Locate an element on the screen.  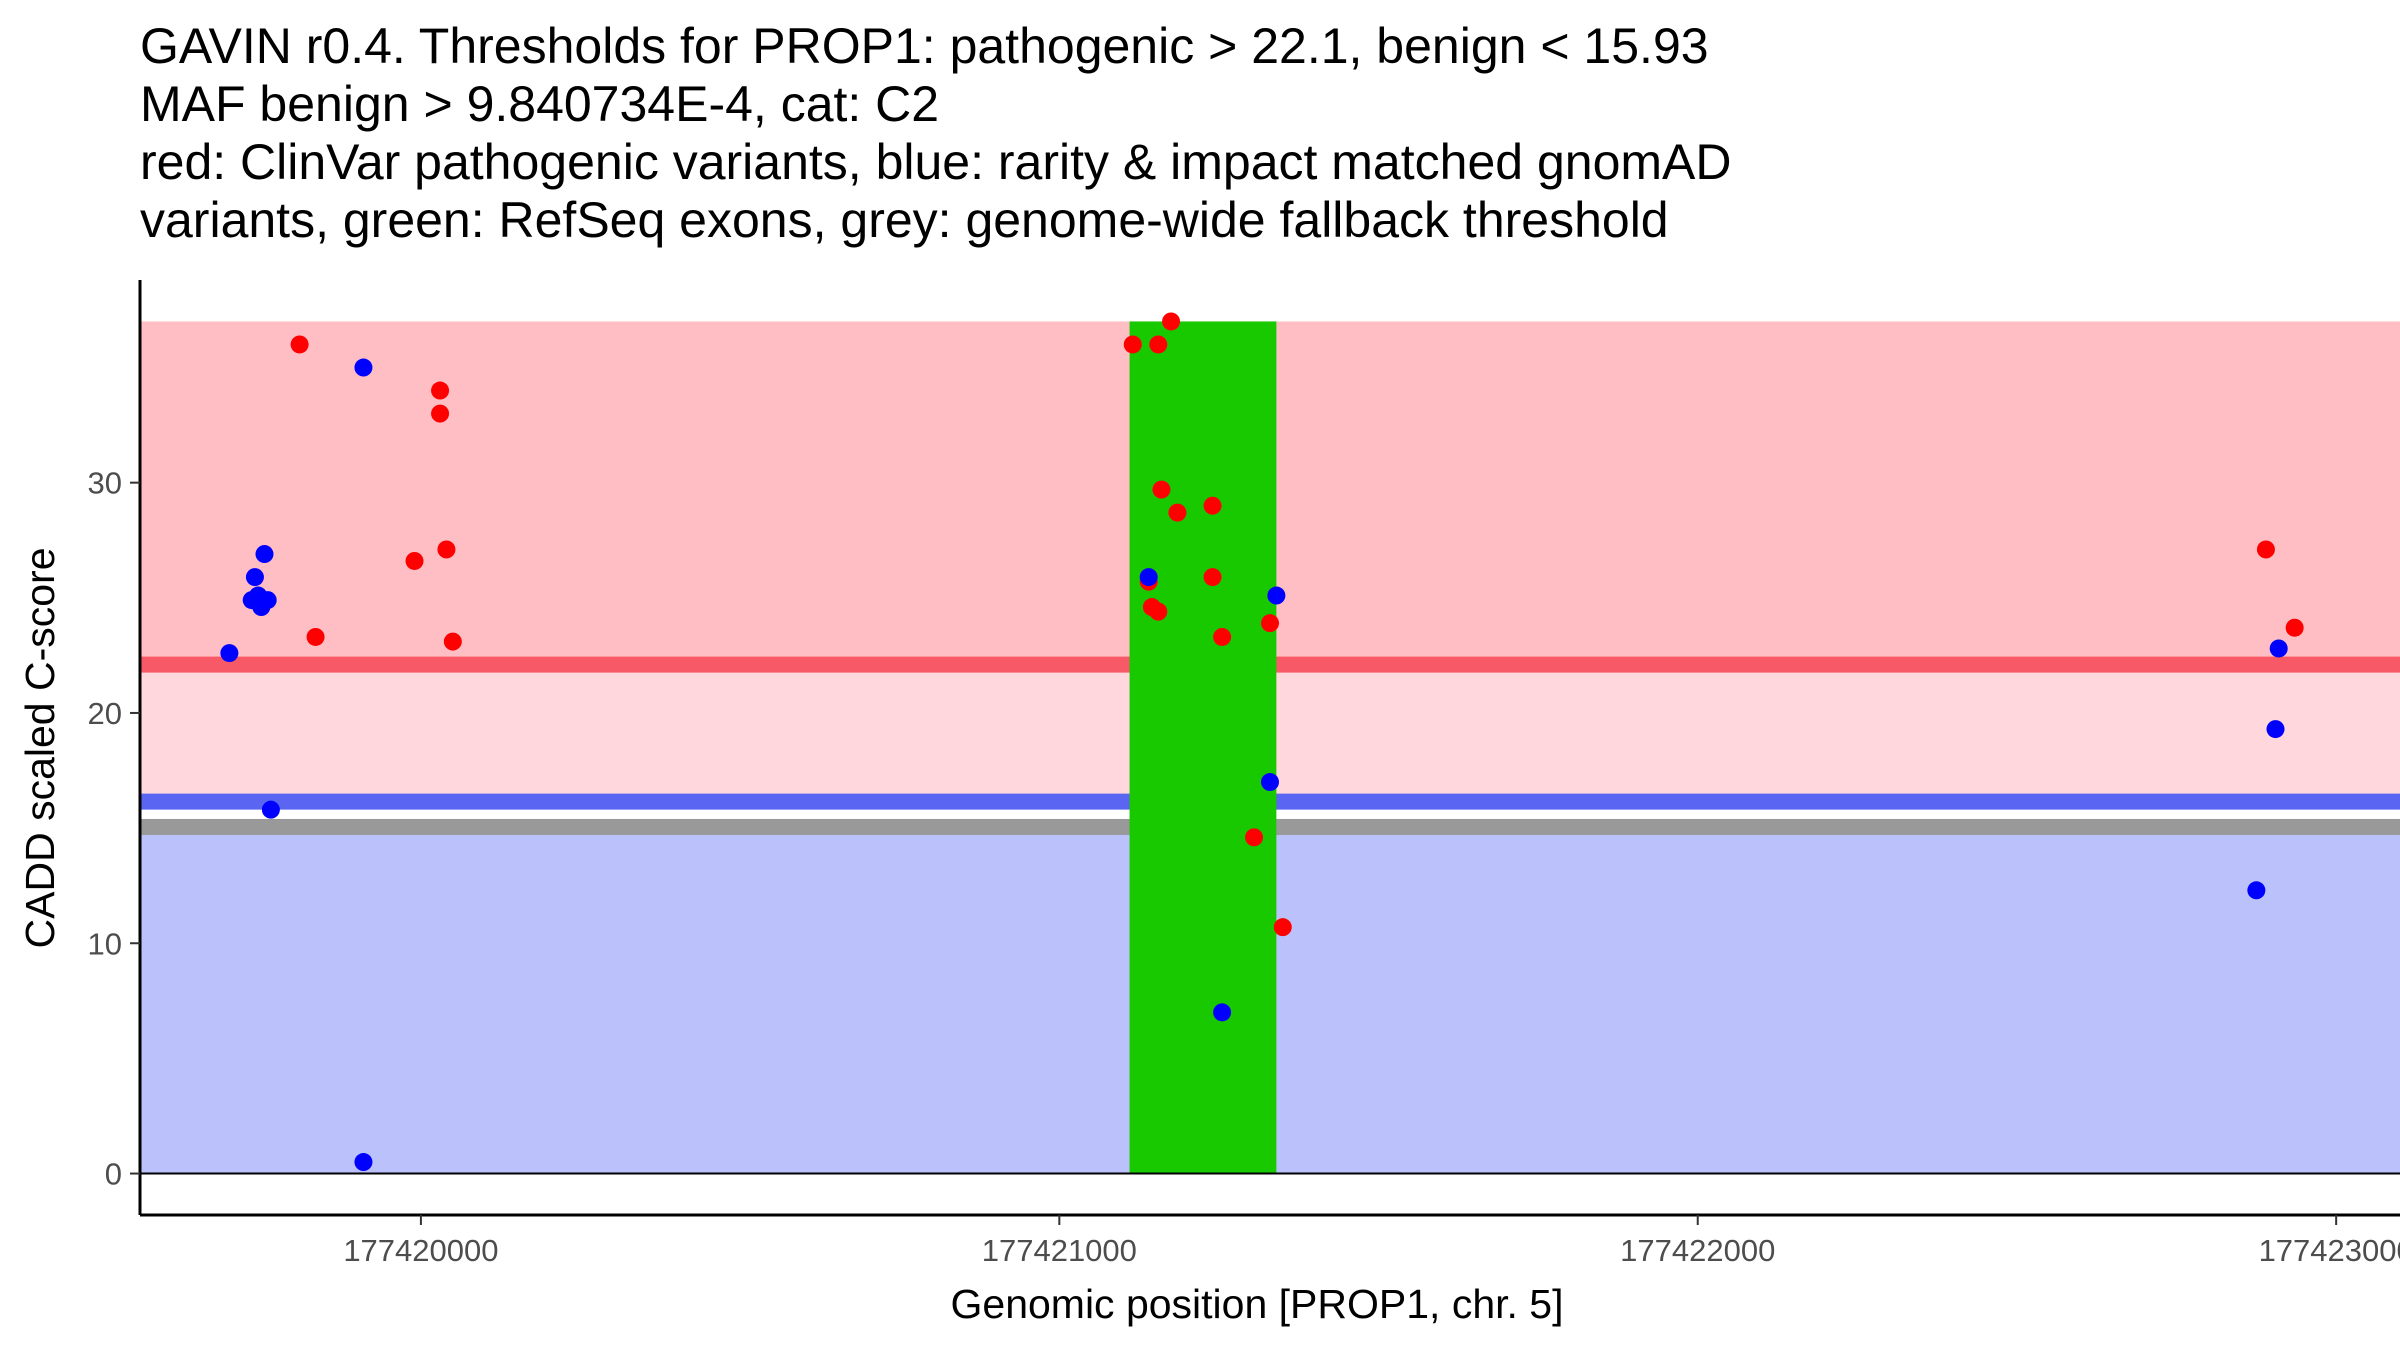
y-tick-label-4: 30 is located at coordinates (105, 483).